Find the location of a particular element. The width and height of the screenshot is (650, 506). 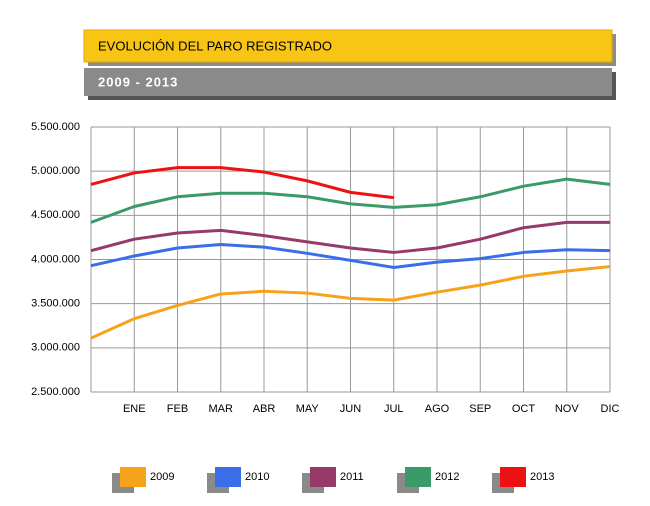

y-tick-label: 3.500.000 is located at coordinates (55, 304).